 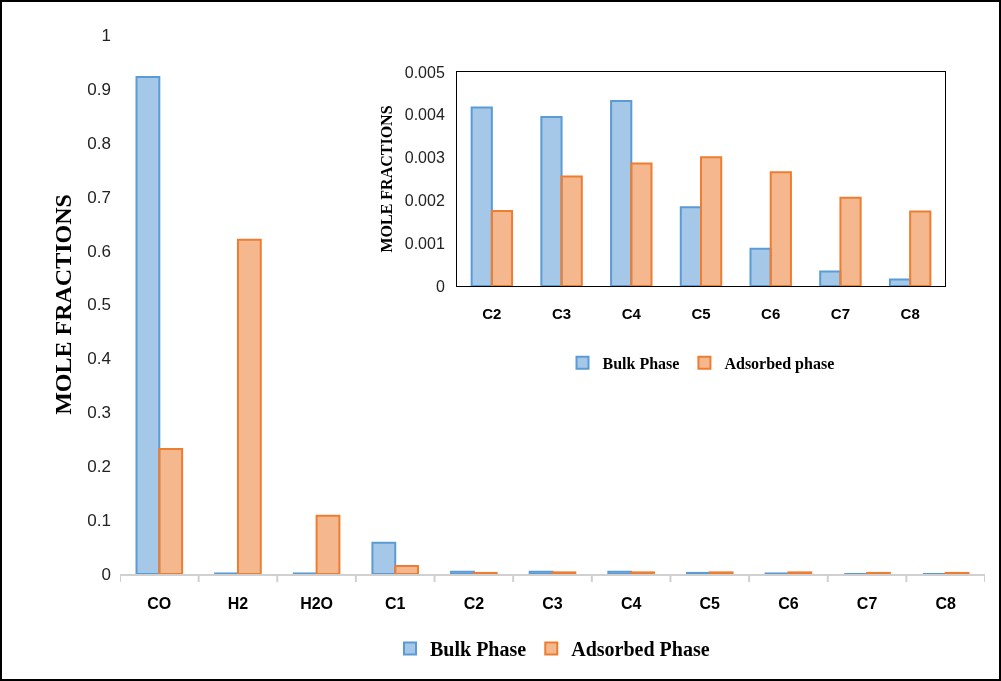 I want to click on y-tick-label: 0.1, so click(x=99, y=521).